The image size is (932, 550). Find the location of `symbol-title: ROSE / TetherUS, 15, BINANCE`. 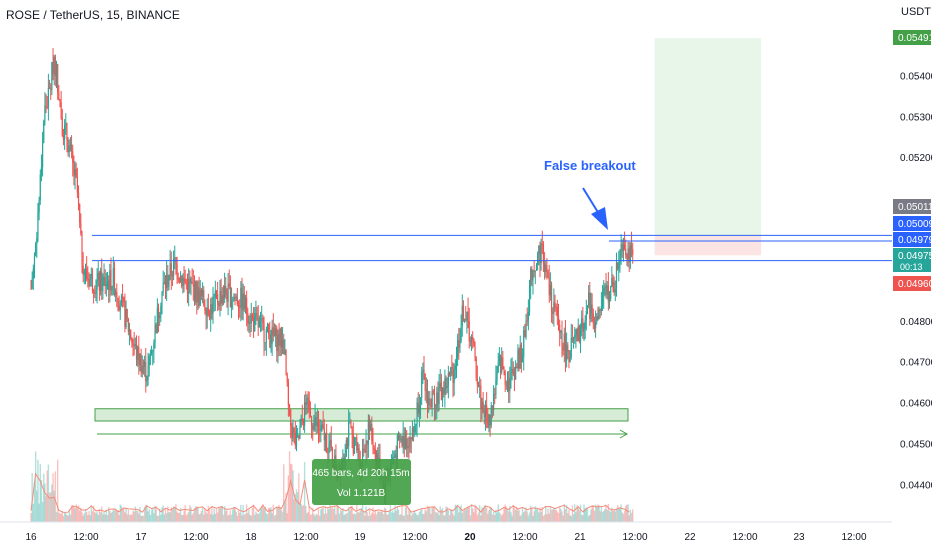

symbol-title: ROSE / TetherUS, 15, BINANCE is located at coordinates (93, 15).